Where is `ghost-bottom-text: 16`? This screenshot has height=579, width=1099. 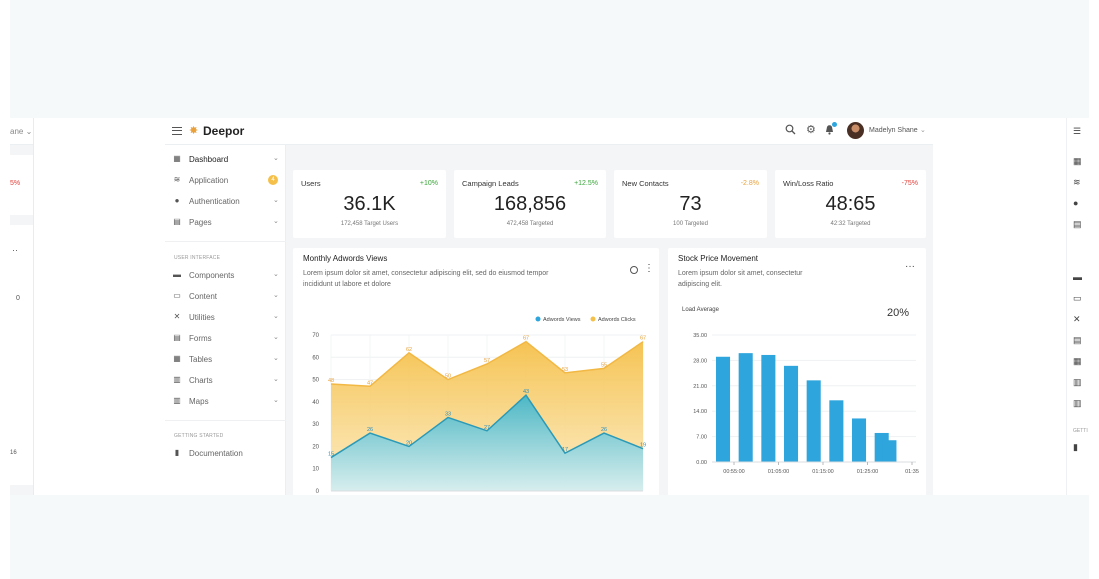 ghost-bottom-text: 16 is located at coordinates (13, 453).